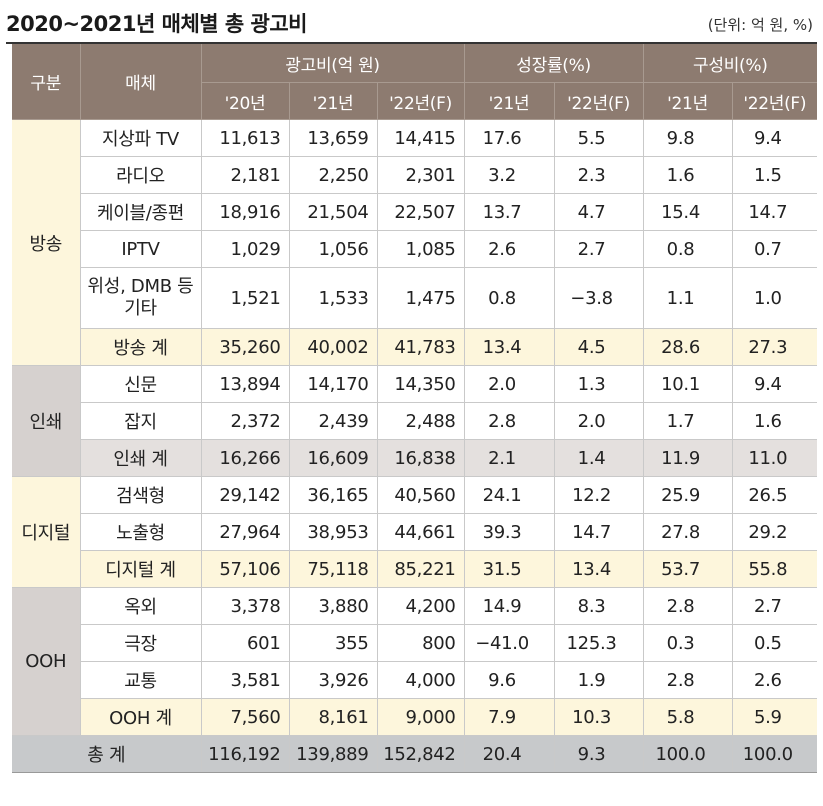 The height and width of the screenshot is (806, 823). Describe the element at coordinates (333, 63) in the screenshot. I see `header-ad-spend: 광고비(억 원)` at that location.